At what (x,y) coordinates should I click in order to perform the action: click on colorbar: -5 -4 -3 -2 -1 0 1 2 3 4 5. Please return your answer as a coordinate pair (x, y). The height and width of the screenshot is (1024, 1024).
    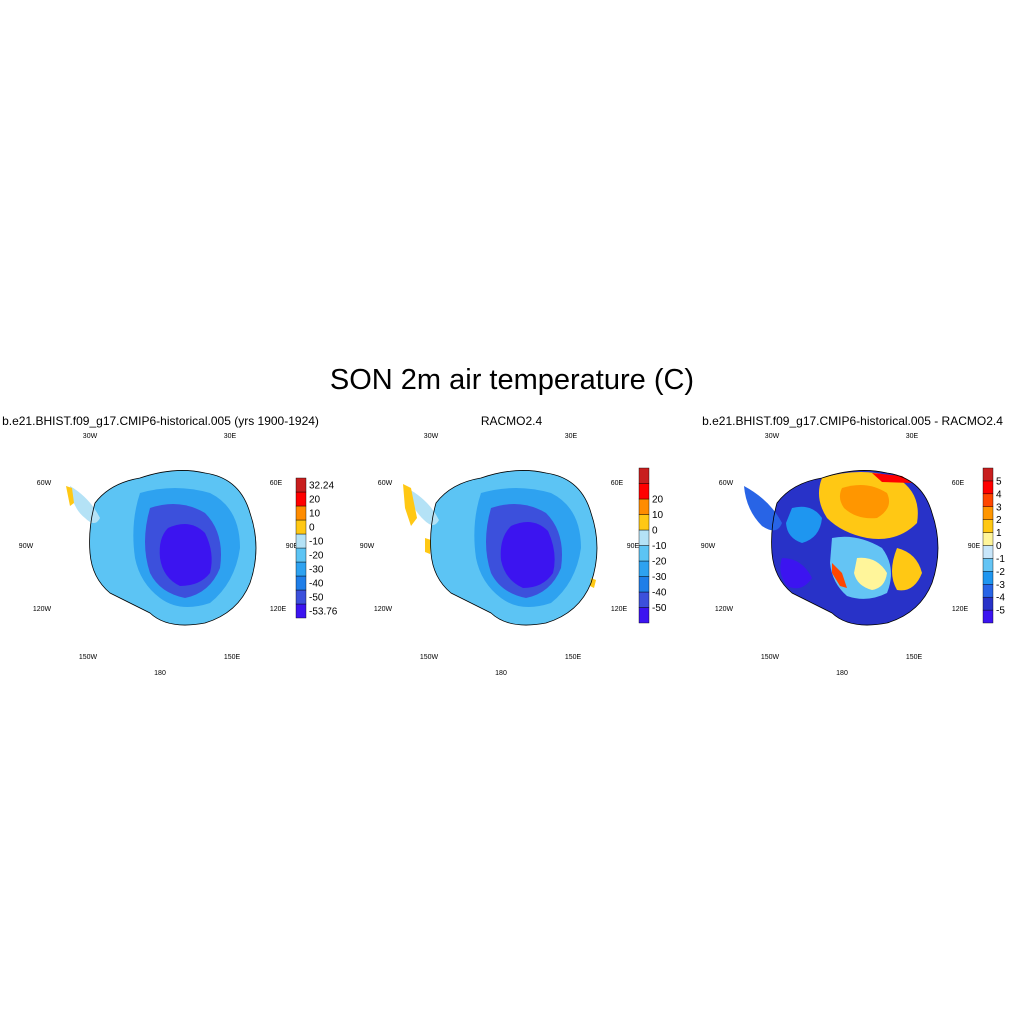
    Looking at the image, I should click on (993, 545).